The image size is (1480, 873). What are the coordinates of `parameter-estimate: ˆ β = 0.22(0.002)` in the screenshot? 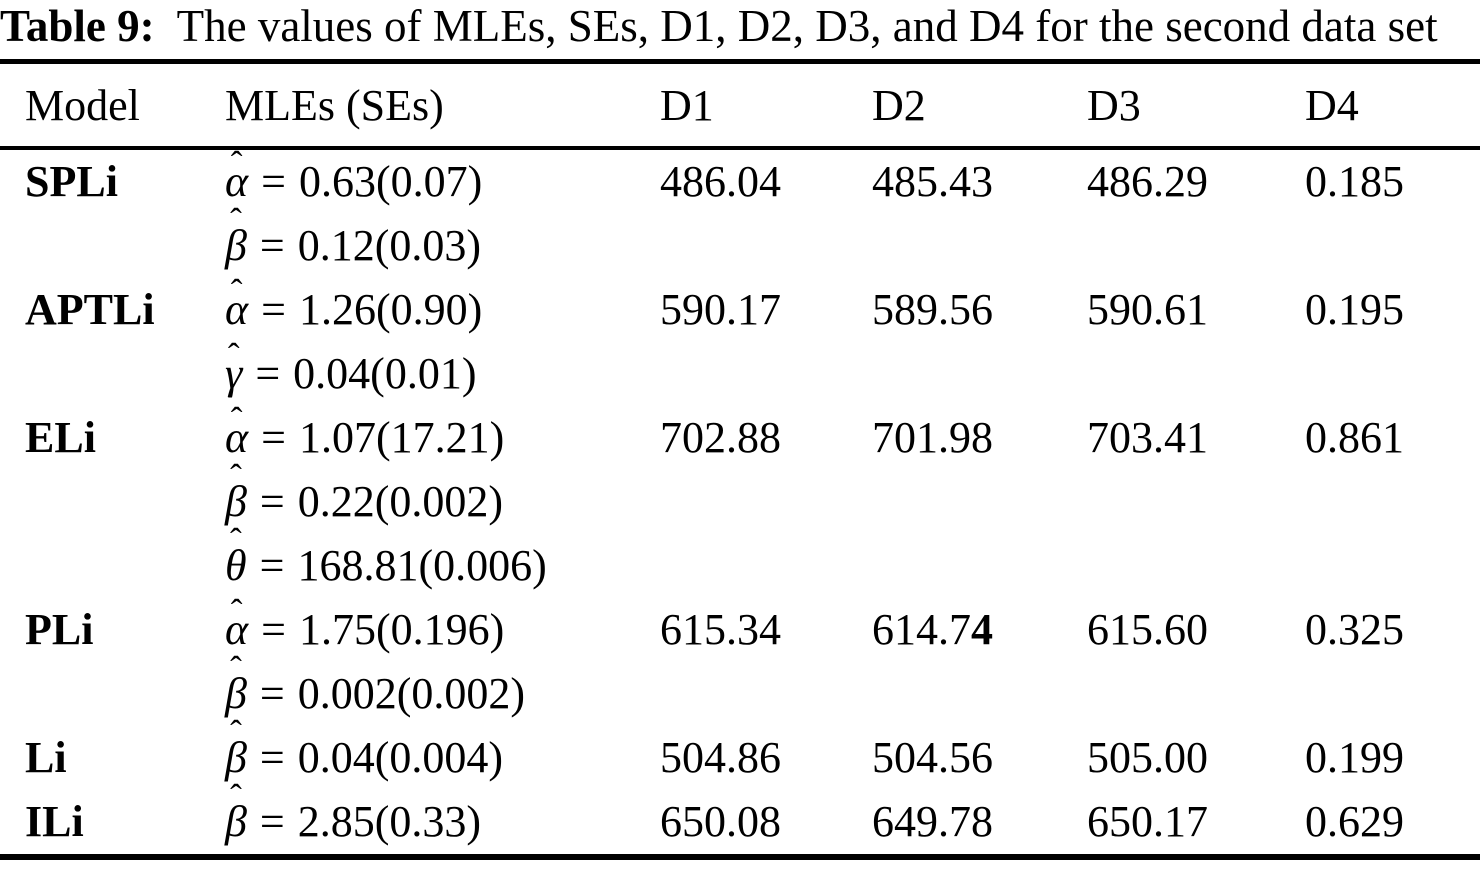 It's located at (442, 496).